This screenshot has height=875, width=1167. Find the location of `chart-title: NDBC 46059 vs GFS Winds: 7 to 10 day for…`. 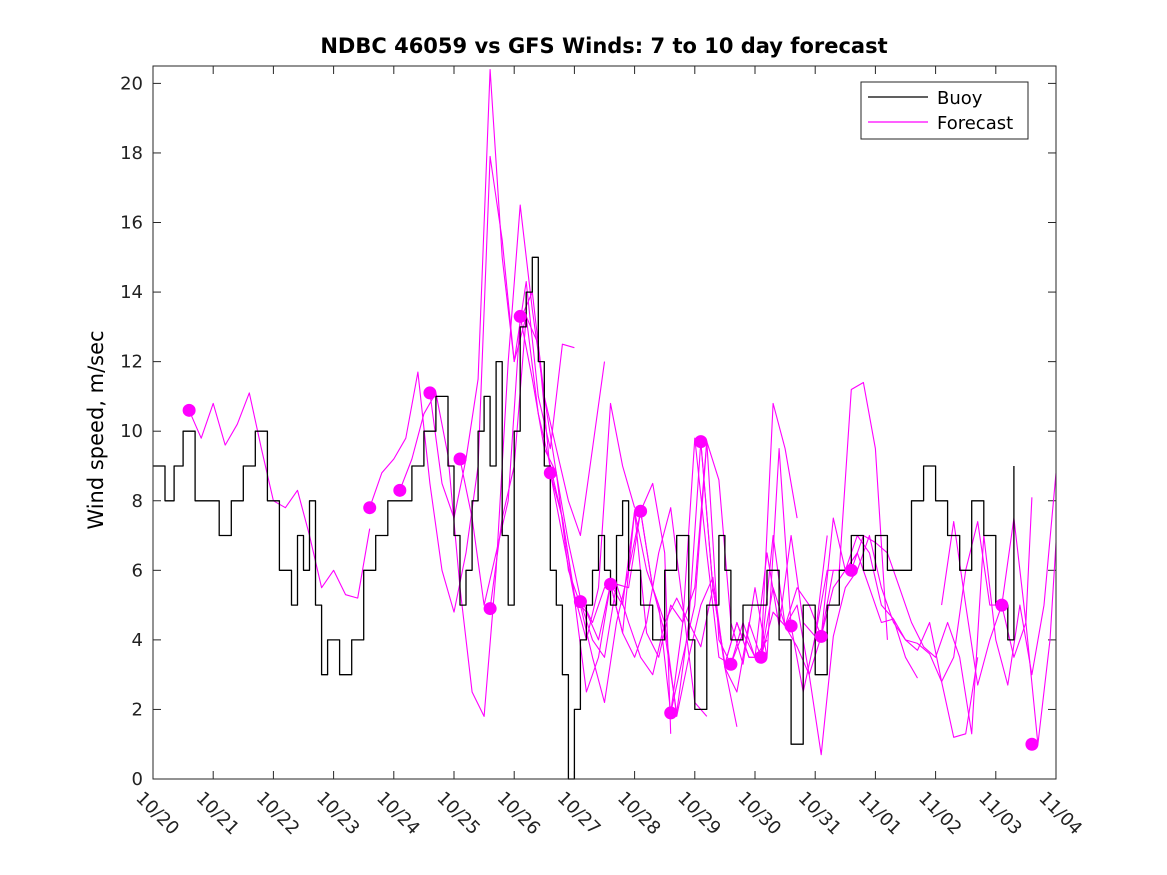

chart-title: NDBC 46059 vs GFS Winds: 7 to 10 day for… is located at coordinates (603, 46).